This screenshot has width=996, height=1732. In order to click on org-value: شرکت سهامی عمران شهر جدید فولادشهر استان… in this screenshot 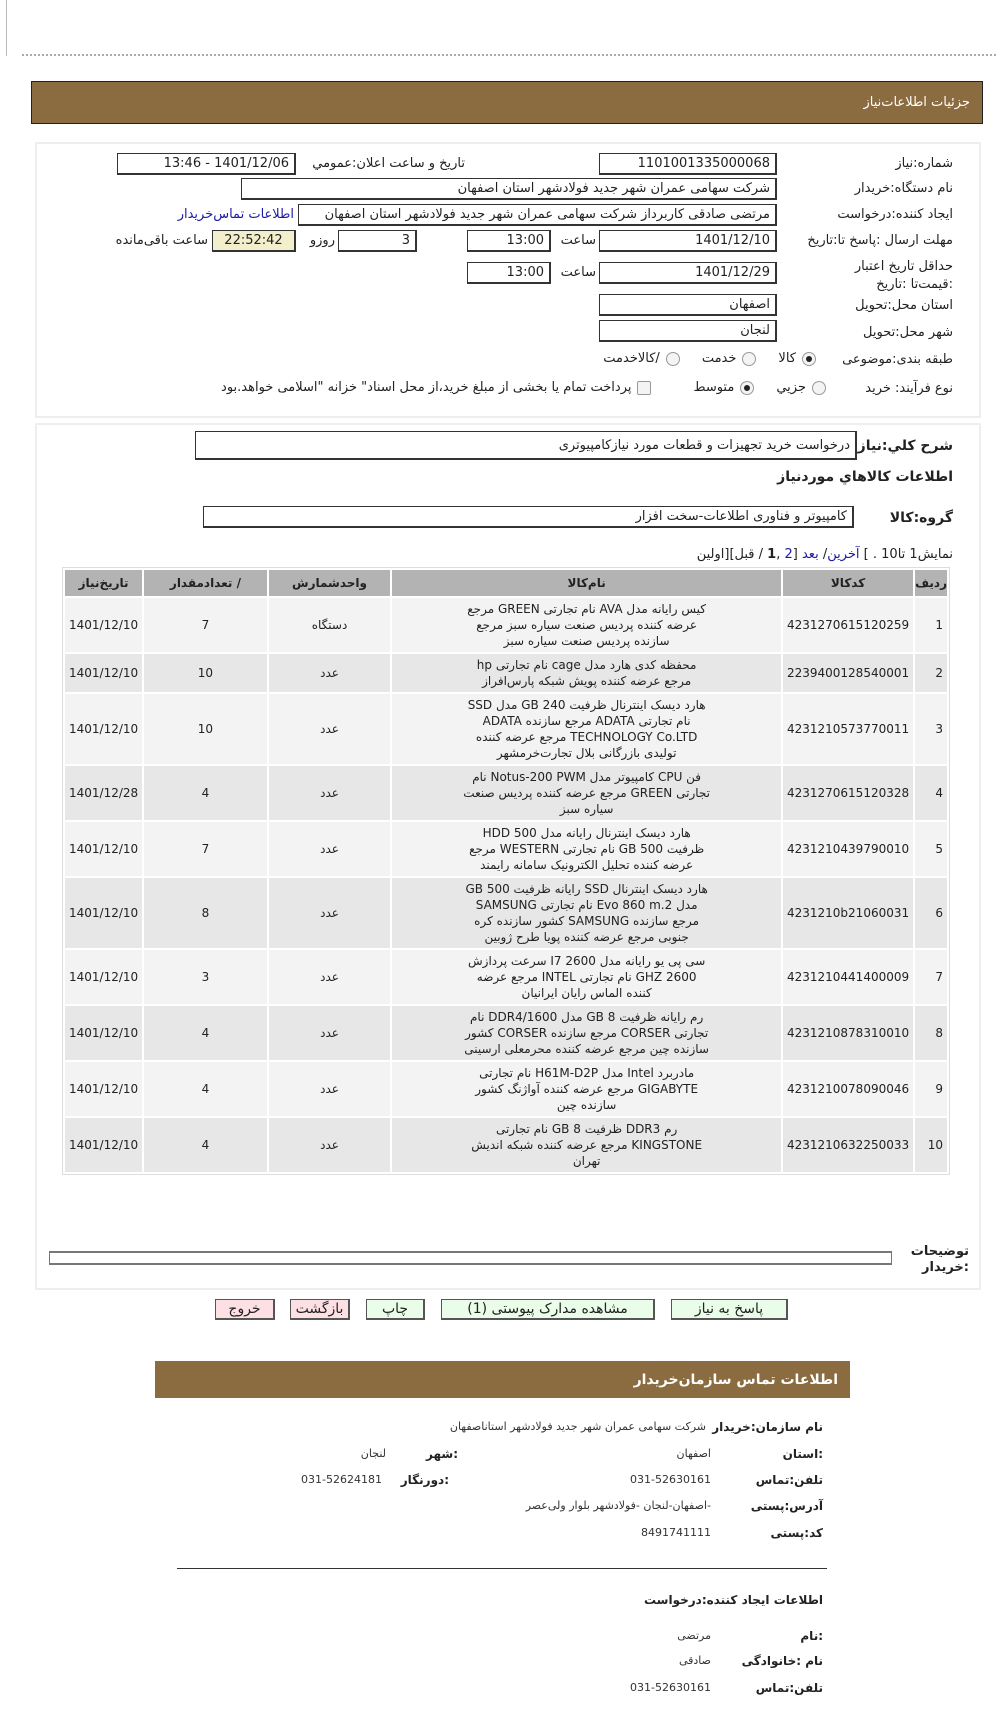, I will do `click(577, 1426)`.